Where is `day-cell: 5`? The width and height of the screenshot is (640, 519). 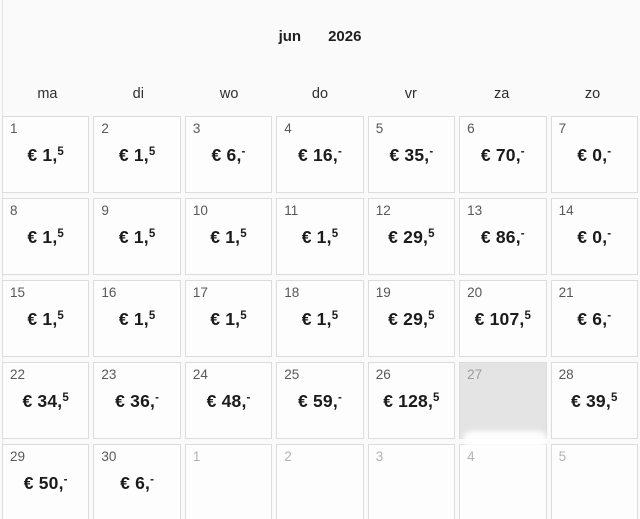
day-cell: 5 is located at coordinates (594, 481).